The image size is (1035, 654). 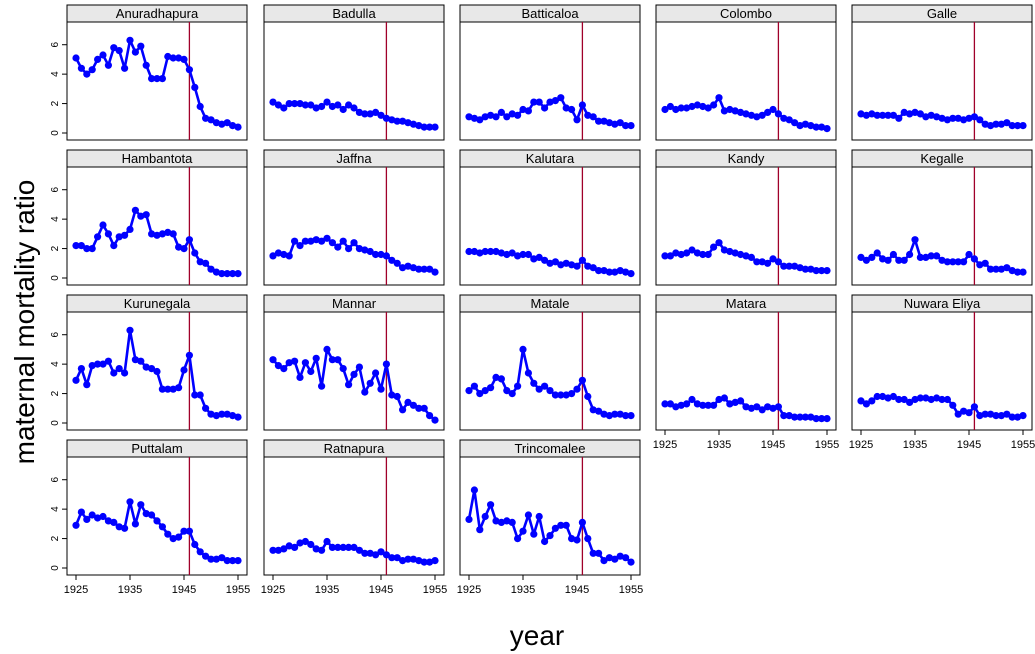 What do you see at coordinates (55, 479) in the screenshot?
I see `y-tick-label: 6` at bounding box center [55, 479].